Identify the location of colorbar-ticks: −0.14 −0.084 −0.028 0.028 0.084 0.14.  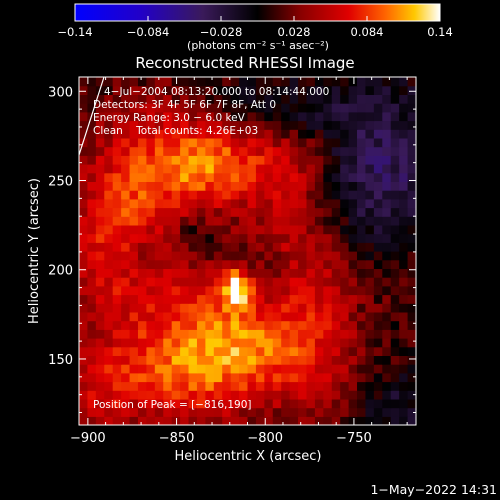
(255, 27).